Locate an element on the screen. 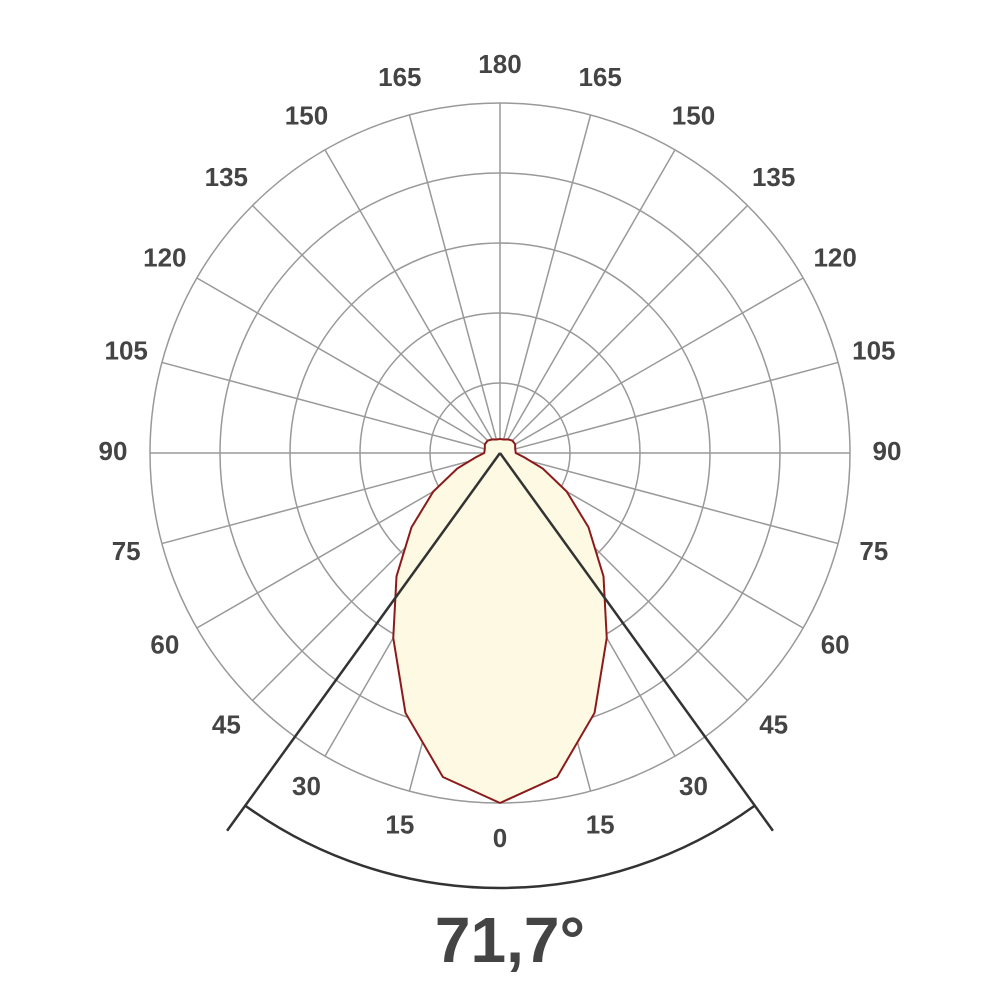  beam-angle-label: 71,7° is located at coordinates (510, 940).